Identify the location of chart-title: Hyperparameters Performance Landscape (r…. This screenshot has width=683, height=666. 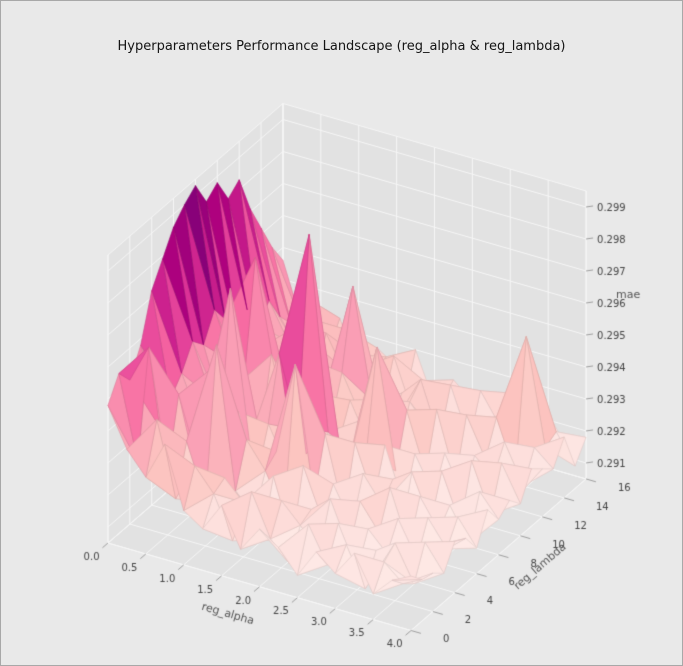
(341, 46).